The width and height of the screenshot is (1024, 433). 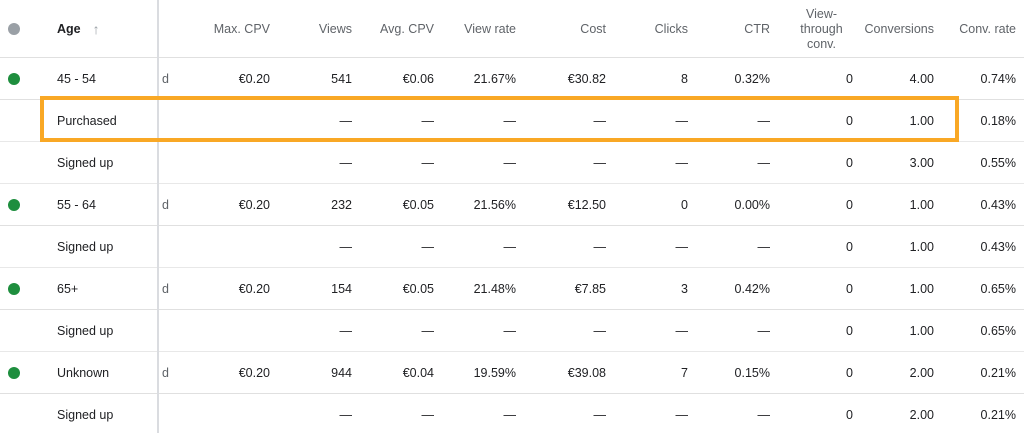 What do you see at coordinates (671, 28) in the screenshot?
I see `column-header-clicks: Clicks` at bounding box center [671, 28].